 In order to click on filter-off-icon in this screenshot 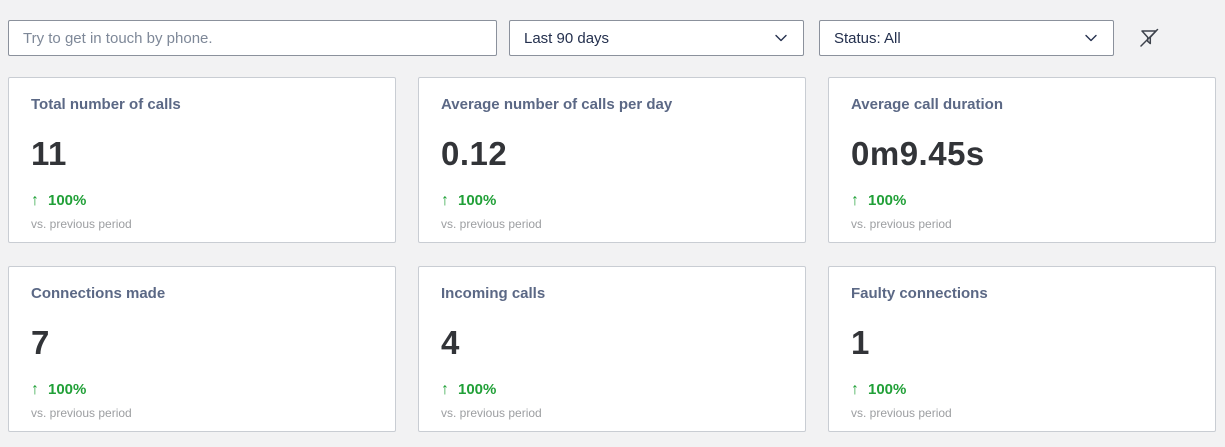, I will do `click(1149, 38)`.